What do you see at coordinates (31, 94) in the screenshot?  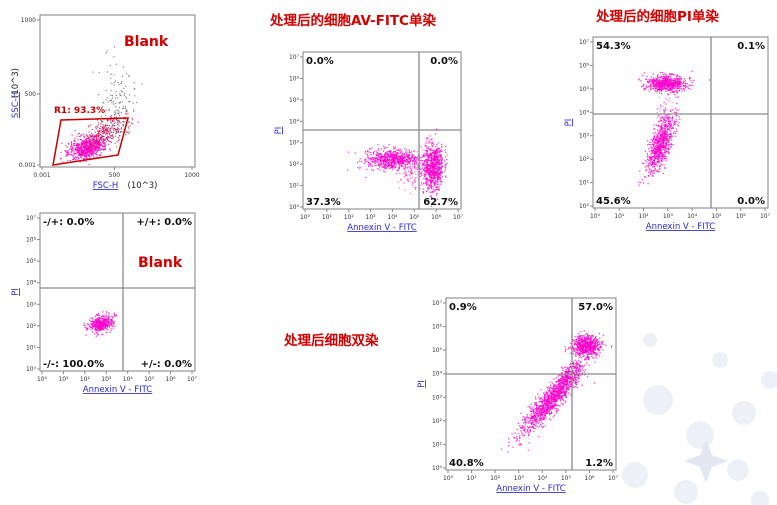 I see `y-tick-label: 500` at bounding box center [31, 94].